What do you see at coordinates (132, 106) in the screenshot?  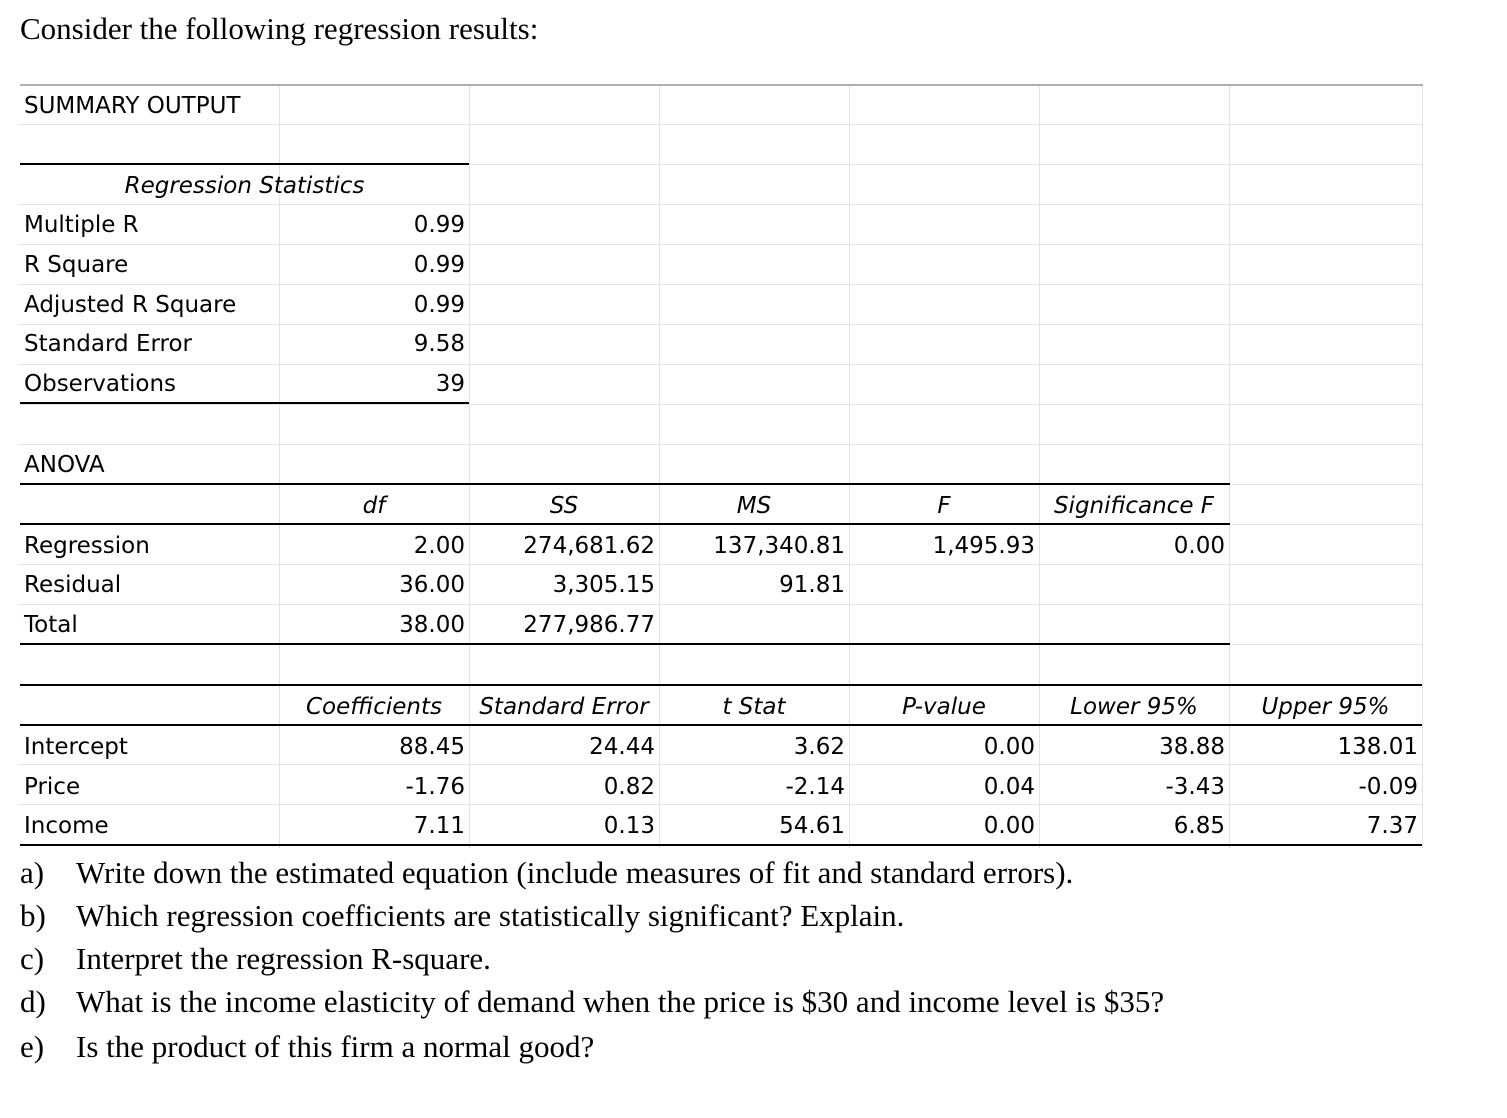 I see `summary-output-title: SUMMARY OUTPUT` at bounding box center [132, 106].